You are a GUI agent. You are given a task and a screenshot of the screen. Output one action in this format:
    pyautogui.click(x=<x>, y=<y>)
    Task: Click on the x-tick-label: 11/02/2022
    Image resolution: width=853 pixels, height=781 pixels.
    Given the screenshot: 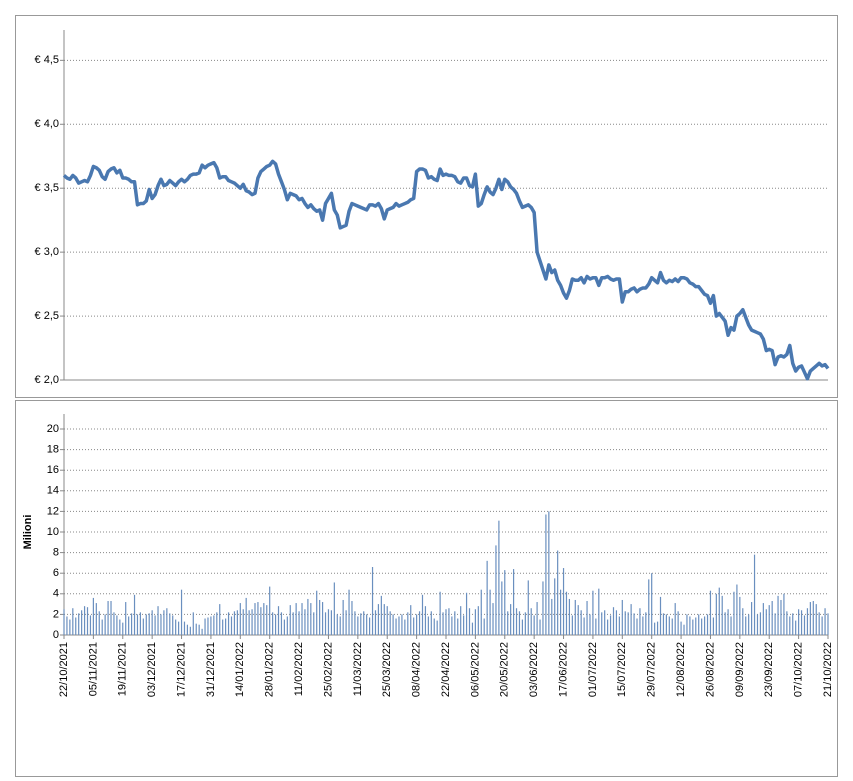 What is the action you would take?
    pyautogui.click(x=299, y=669)
    